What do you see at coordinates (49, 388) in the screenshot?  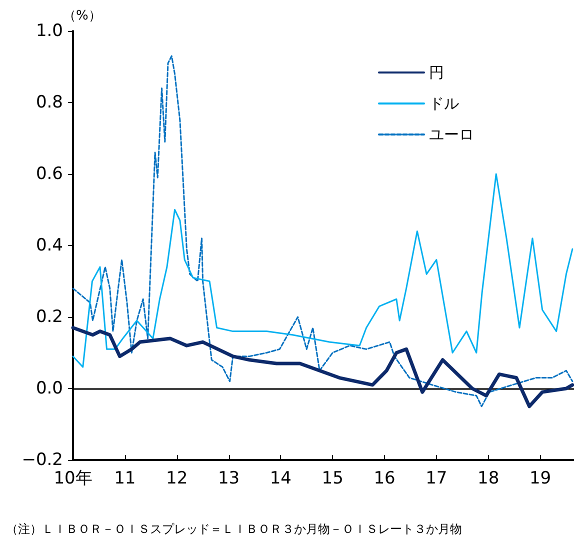 I see `y-tick-label: 0.0` at bounding box center [49, 388].